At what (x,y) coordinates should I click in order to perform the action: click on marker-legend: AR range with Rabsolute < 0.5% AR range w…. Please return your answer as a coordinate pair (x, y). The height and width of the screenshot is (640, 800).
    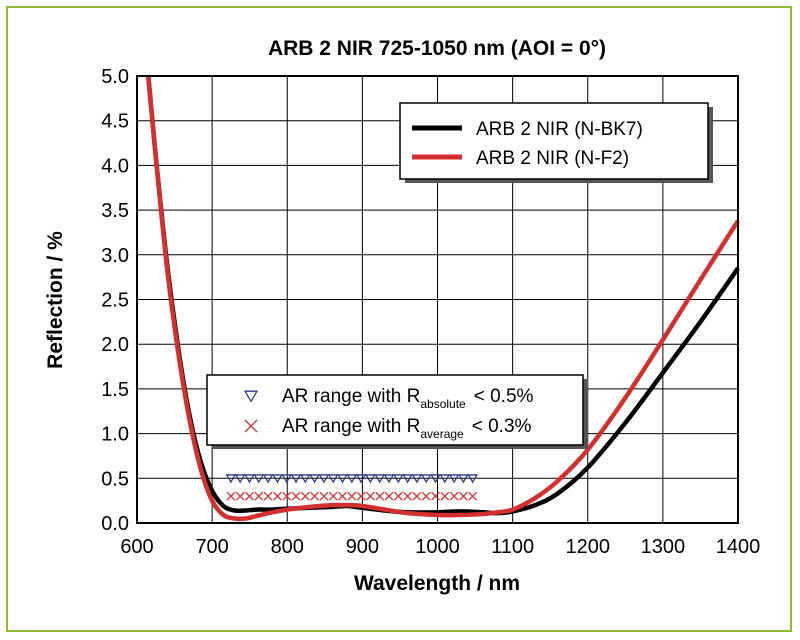
    Looking at the image, I should click on (397, 411).